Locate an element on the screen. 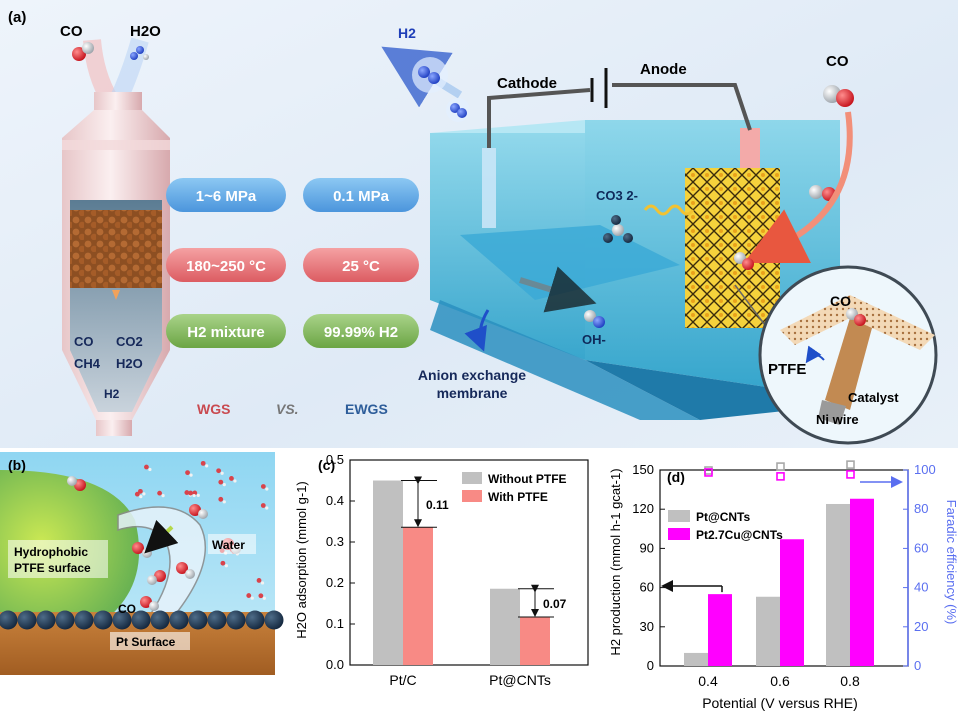 The height and width of the screenshot is (715, 958). panel-b-label: (b) is located at coordinates (17, 465).